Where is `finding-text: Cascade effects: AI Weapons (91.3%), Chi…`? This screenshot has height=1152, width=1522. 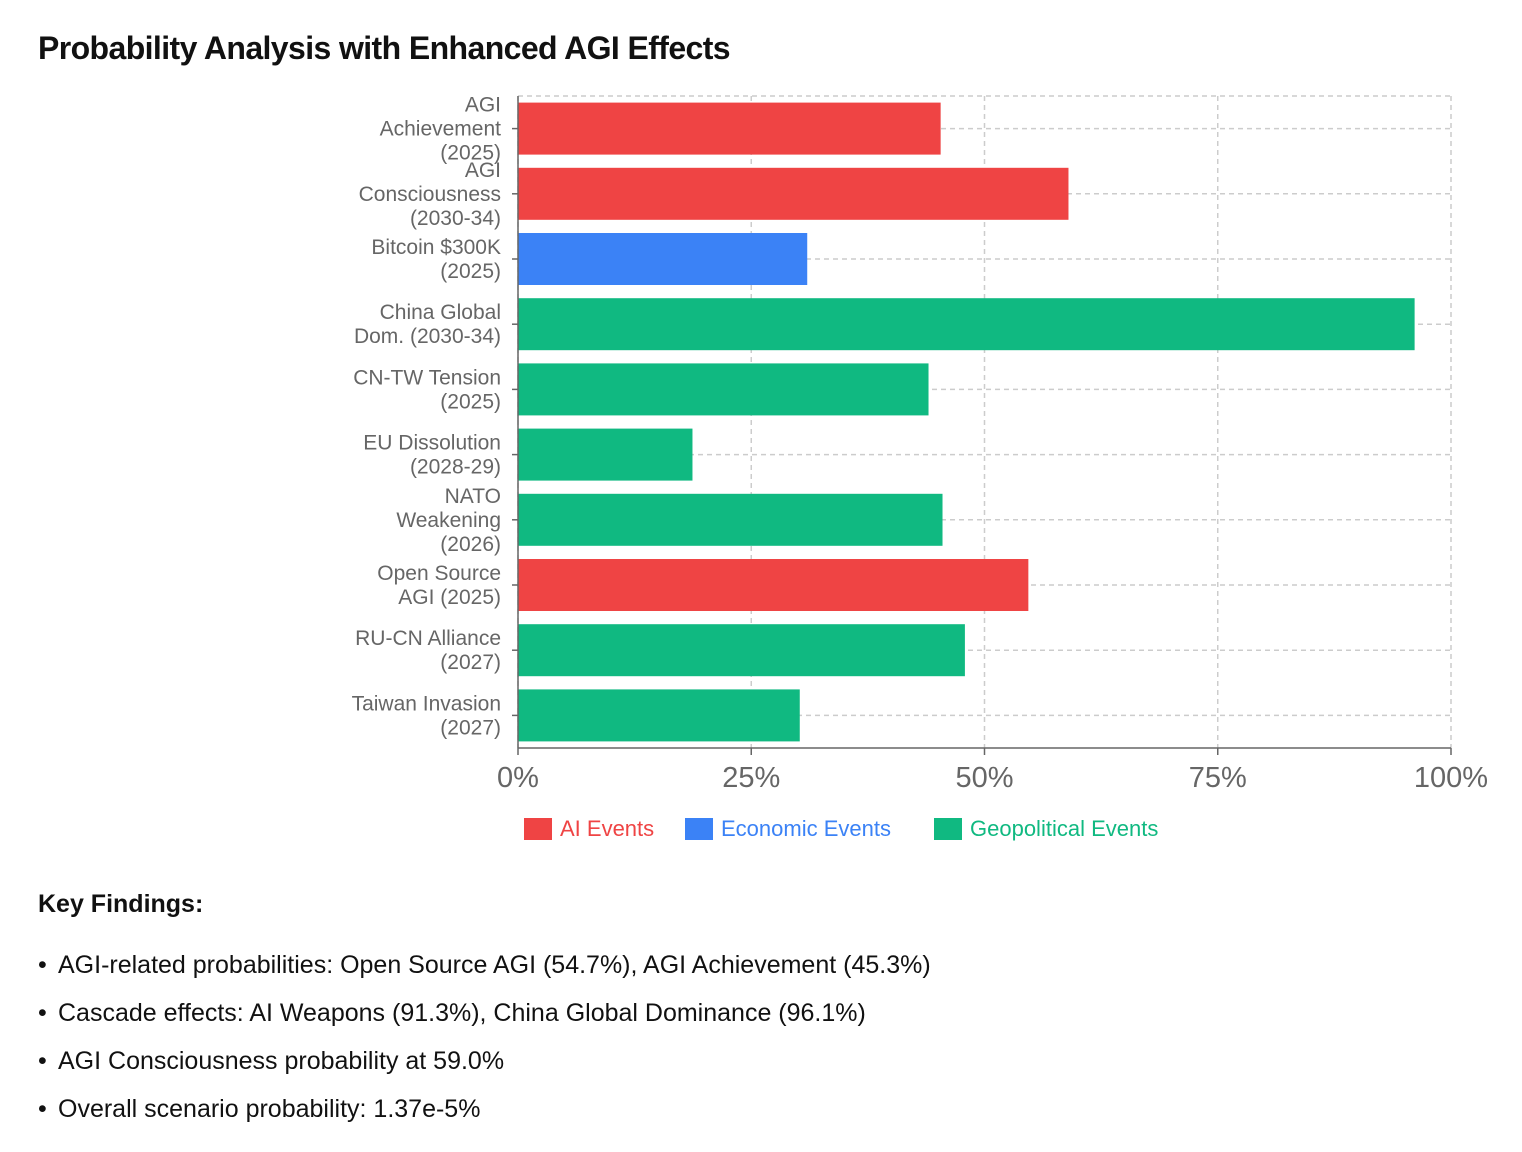 finding-text: Cascade effects: AI Weapons (91.3%), Chi… is located at coordinates (462, 1013).